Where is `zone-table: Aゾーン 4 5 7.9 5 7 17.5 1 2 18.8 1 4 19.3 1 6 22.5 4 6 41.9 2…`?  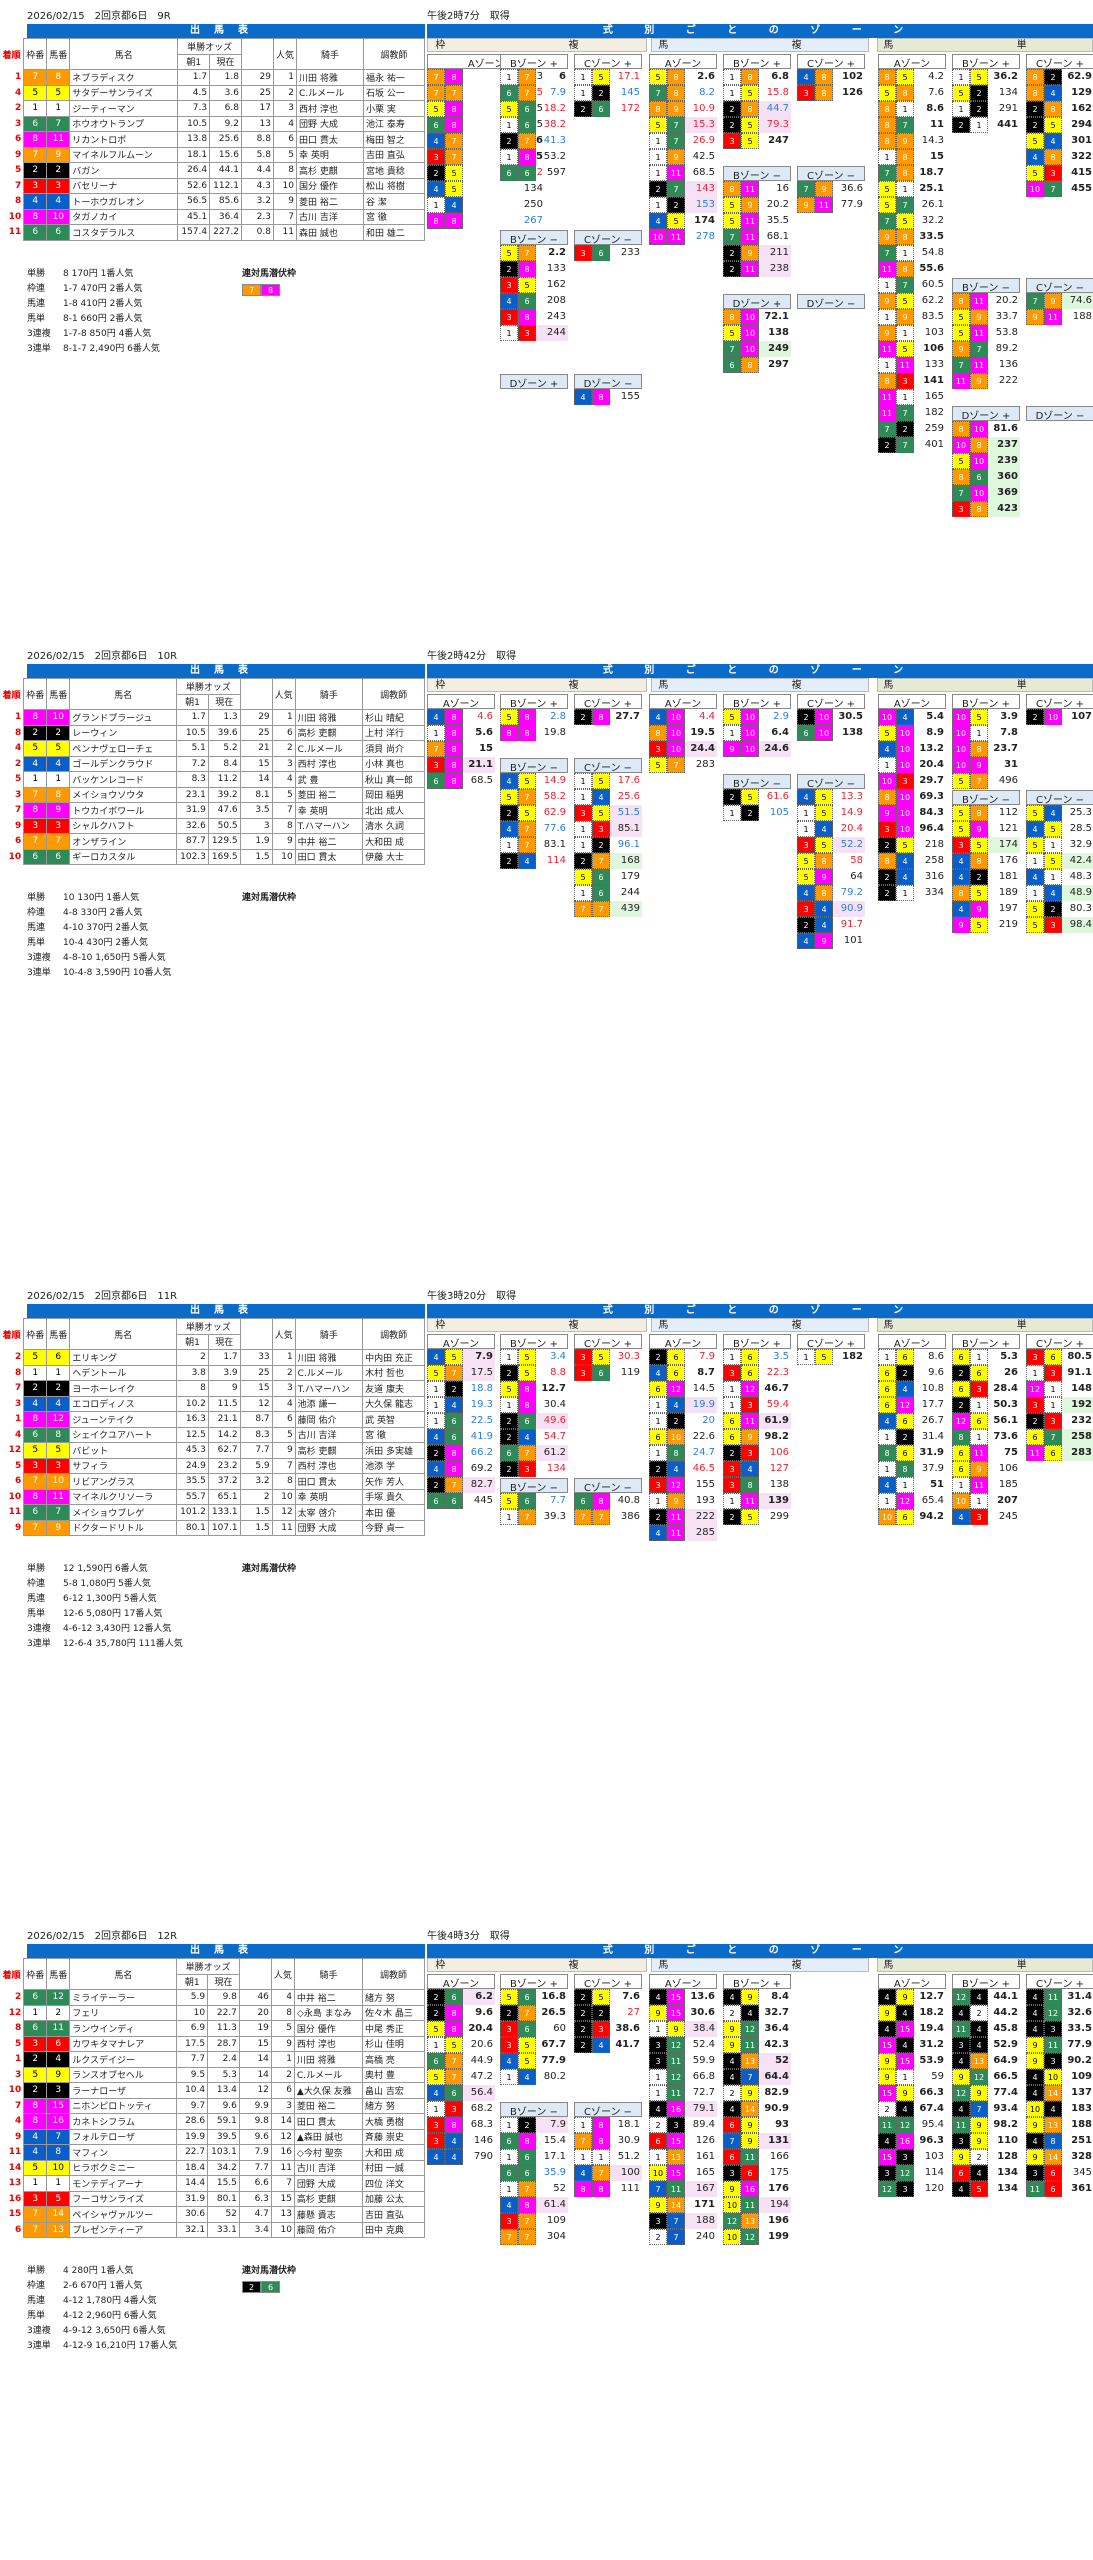
zone-table: Aゾーン 4 5 7.9 5 7 17.5 1 2 18.8 1 4 19.3 1 6 22.5 4 6 41.9 2… is located at coordinates (461, 1421).